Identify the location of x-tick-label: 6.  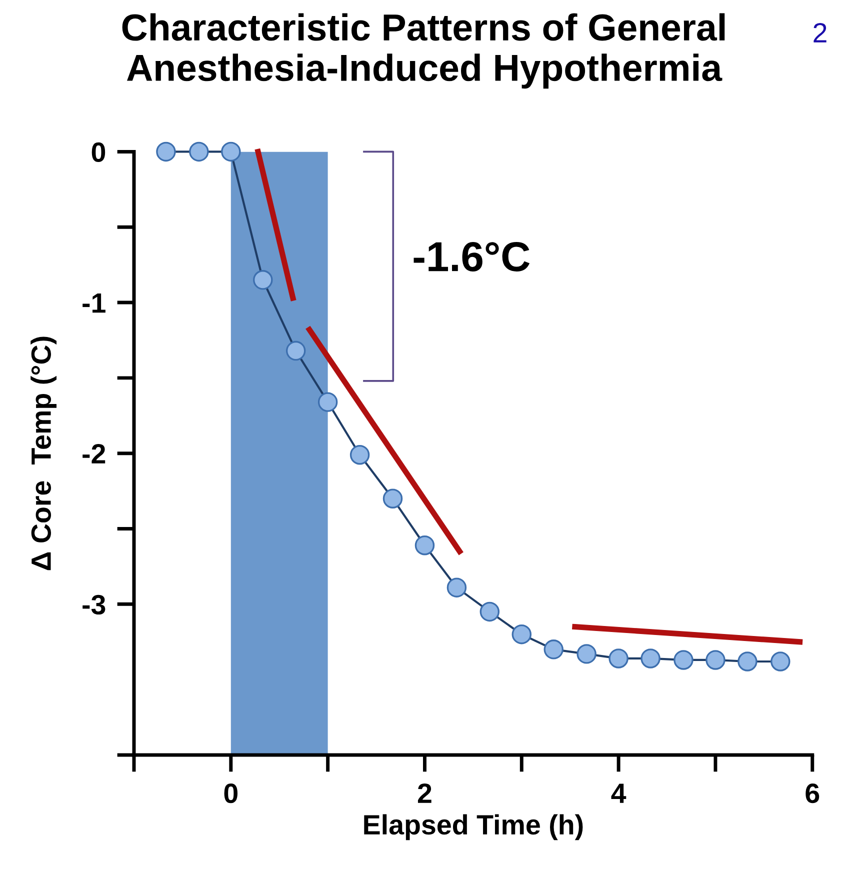
(813, 794).